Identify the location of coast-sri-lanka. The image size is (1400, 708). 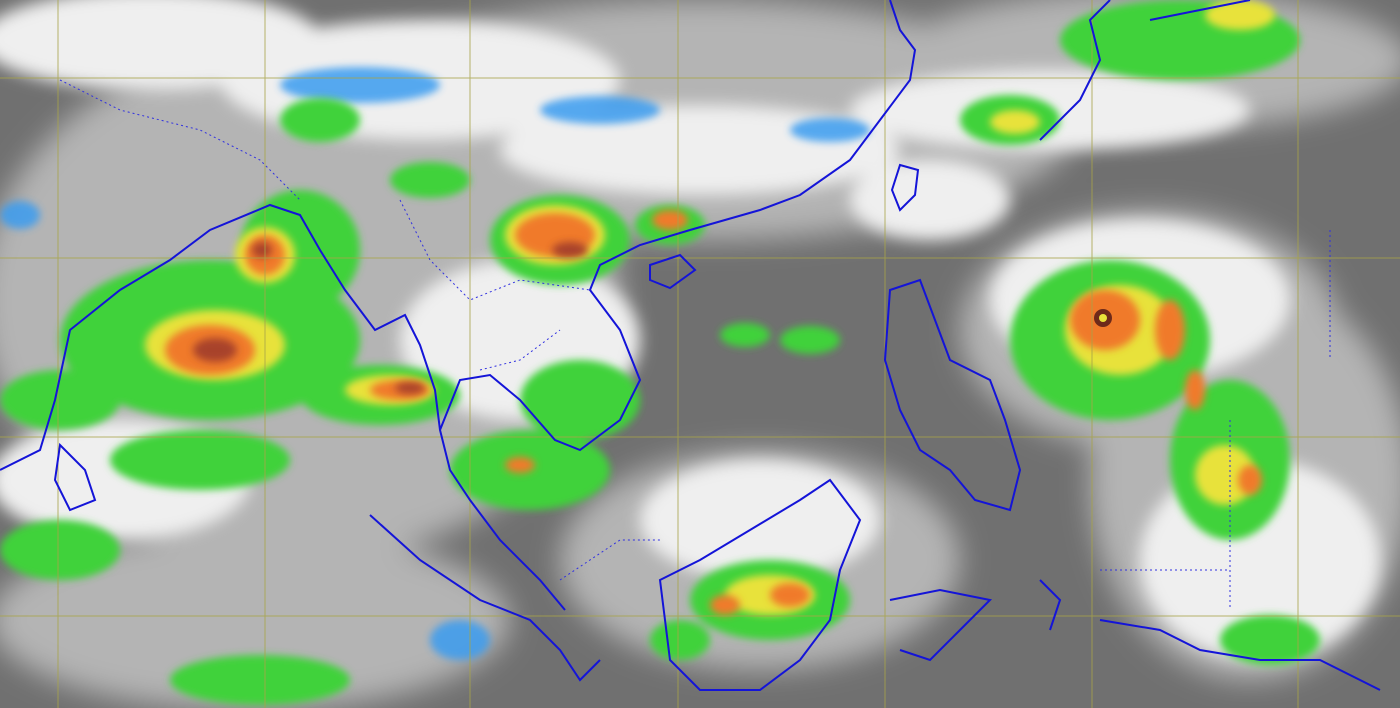
(75, 477).